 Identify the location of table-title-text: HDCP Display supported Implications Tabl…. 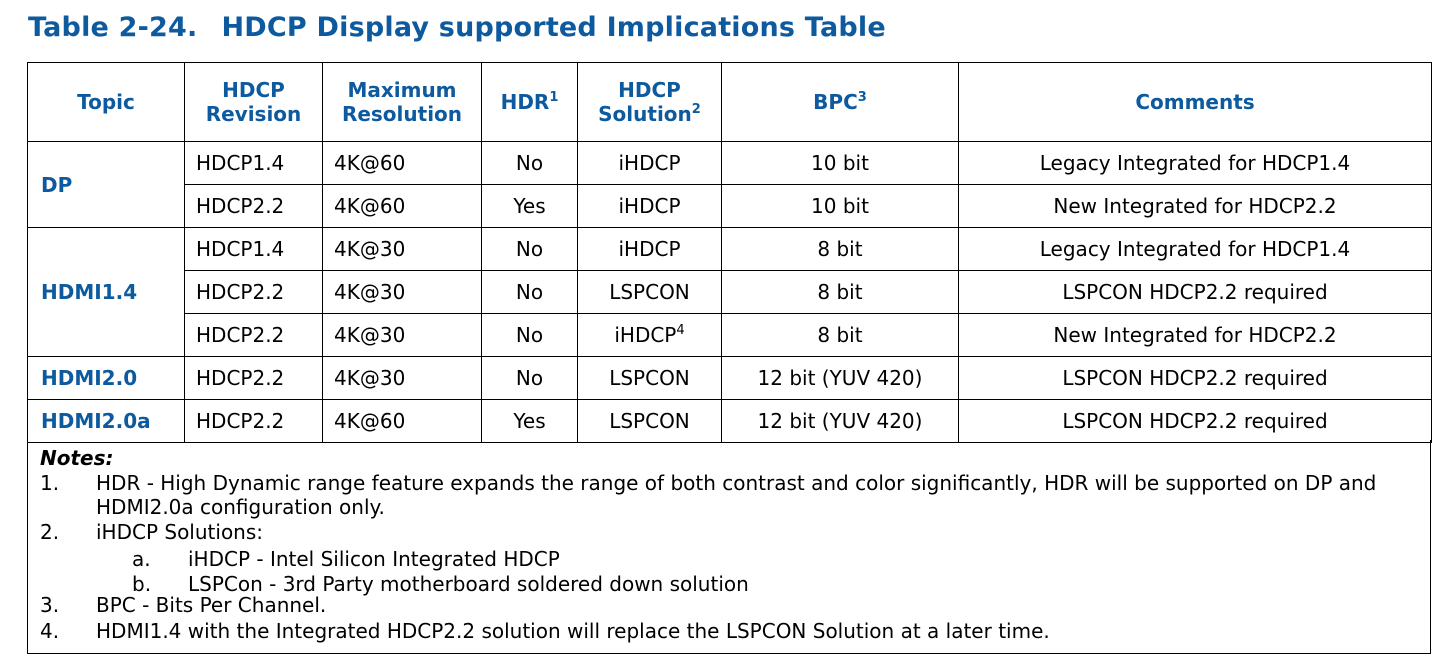
(553, 27).